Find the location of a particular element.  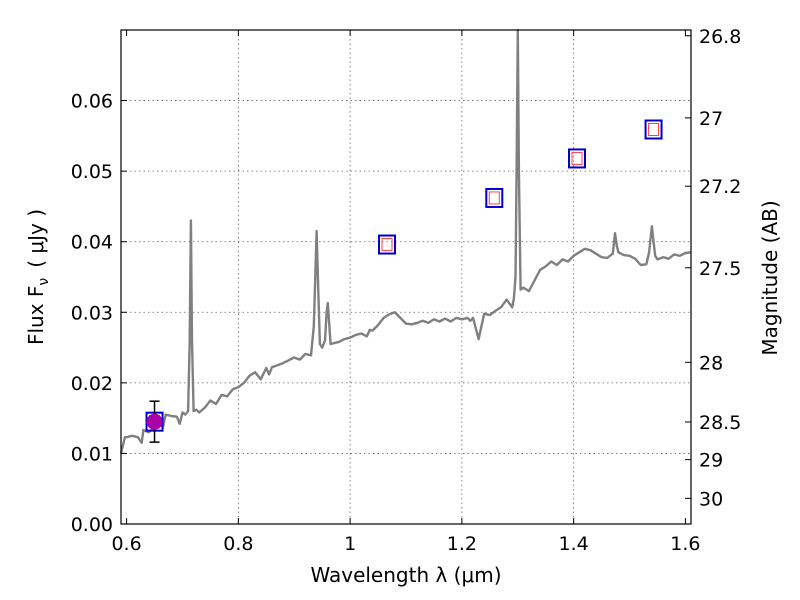

y-axis-label-subscript: ν is located at coordinates (44, 282).